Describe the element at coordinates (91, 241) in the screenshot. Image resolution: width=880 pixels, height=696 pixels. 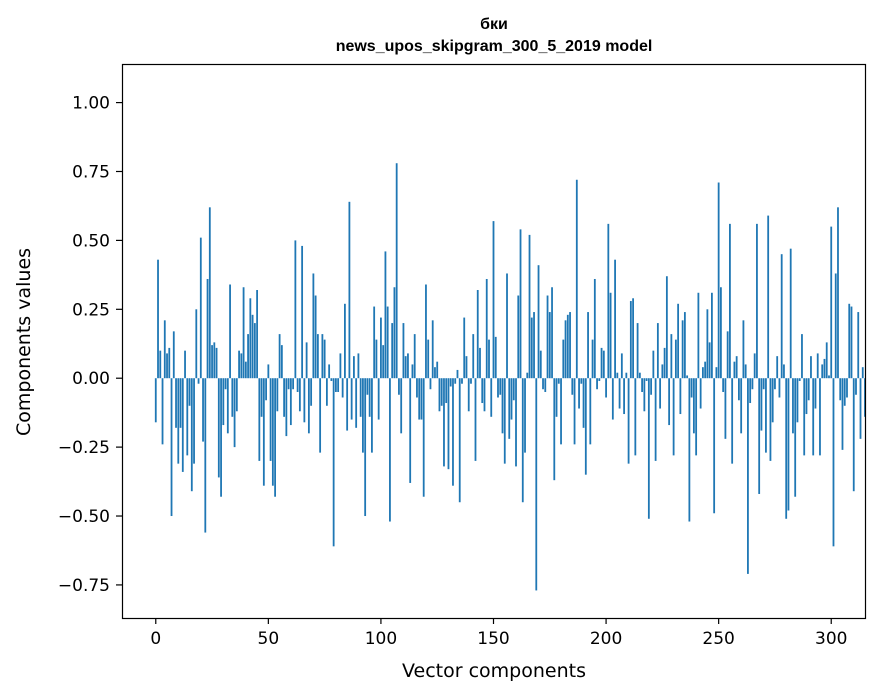
I see `y-tick-label: 0.50` at that location.